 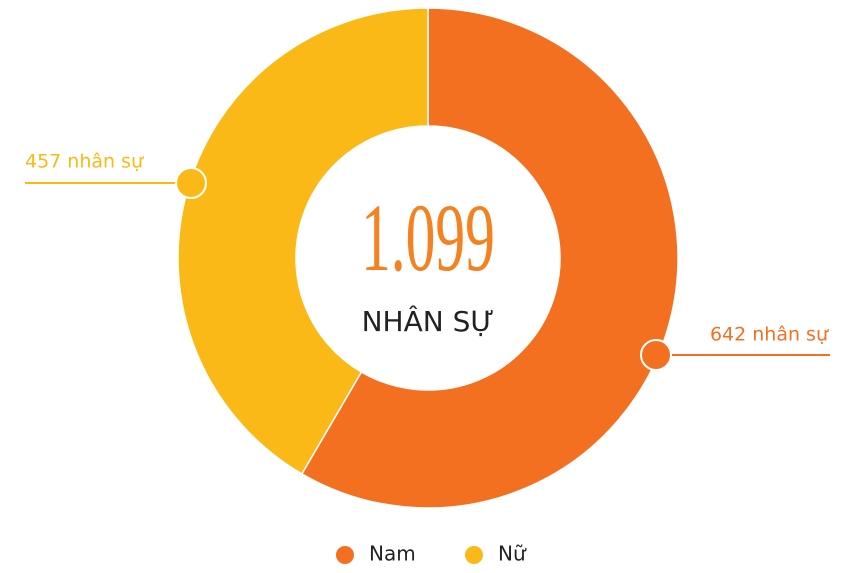 What do you see at coordinates (512, 554) in the screenshot?
I see `legend-label: Nữ` at bounding box center [512, 554].